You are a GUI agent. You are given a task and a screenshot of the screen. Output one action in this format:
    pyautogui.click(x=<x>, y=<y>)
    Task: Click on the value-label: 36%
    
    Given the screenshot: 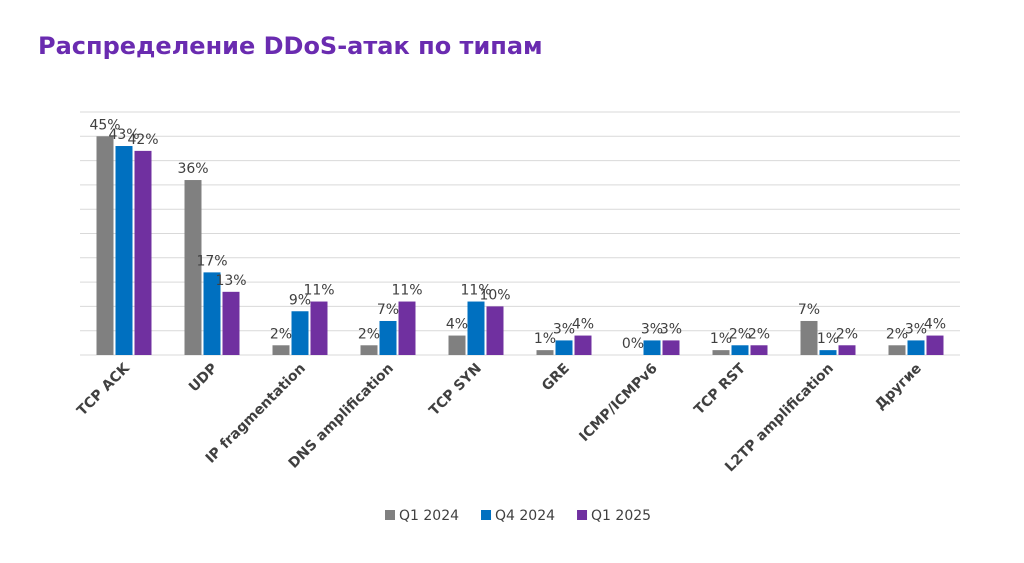 What is the action you would take?
    pyautogui.click(x=192, y=169)
    